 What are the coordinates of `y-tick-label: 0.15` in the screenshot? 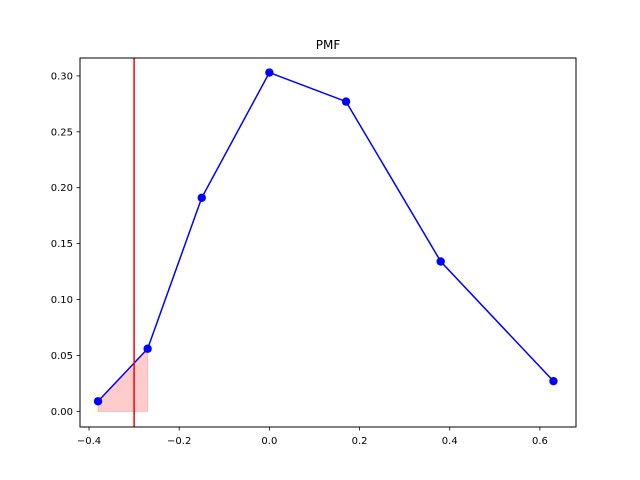 It's located at (62, 244).